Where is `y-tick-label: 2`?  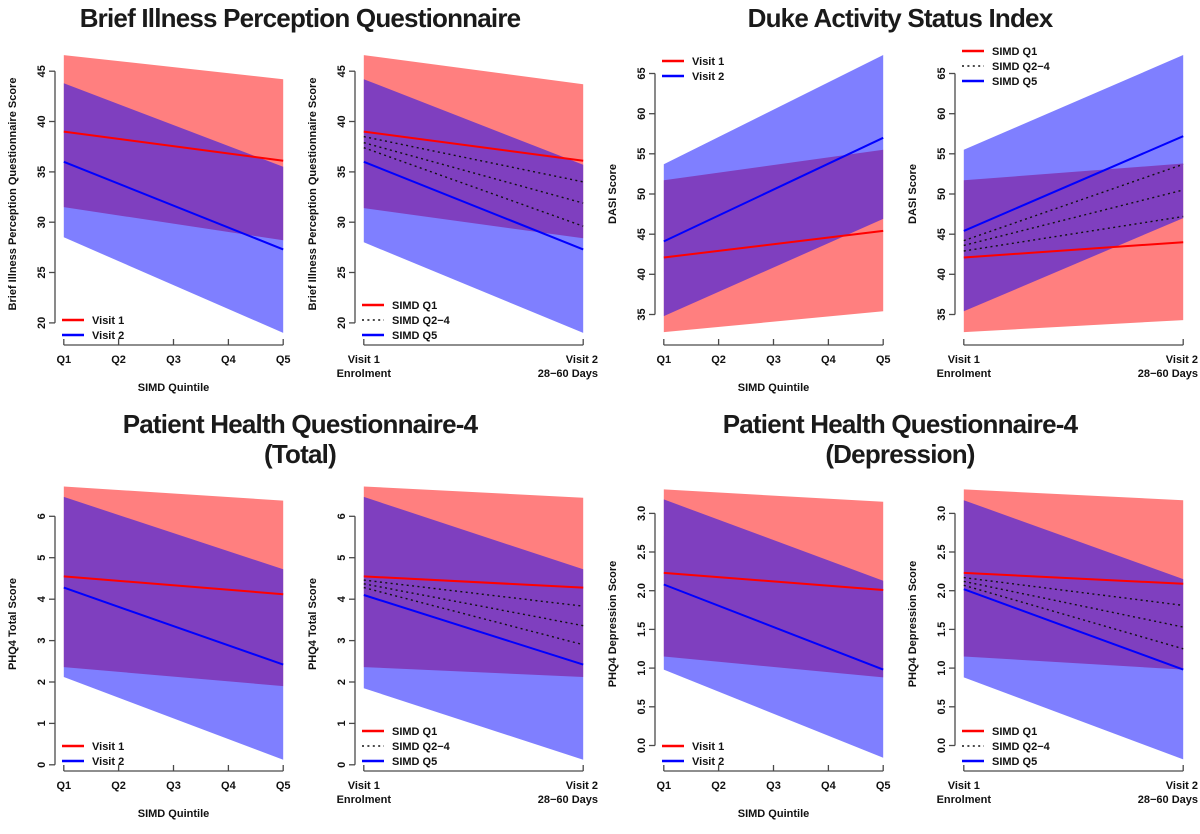
y-tick-label: 2 is located at coordinates (342, 682).